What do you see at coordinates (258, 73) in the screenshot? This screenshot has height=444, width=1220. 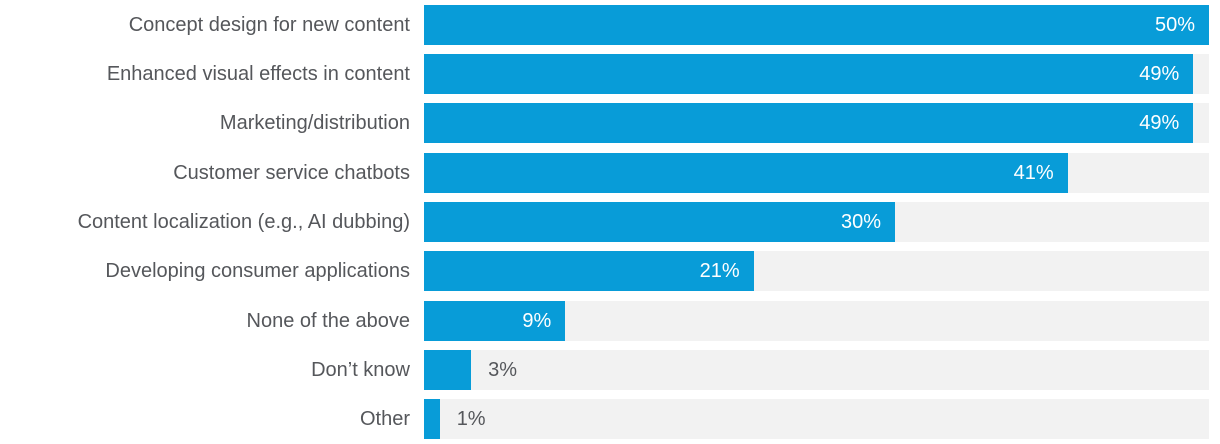 I see `category-label: Enhanced visual effects in content` at bounding box center [258, 73].